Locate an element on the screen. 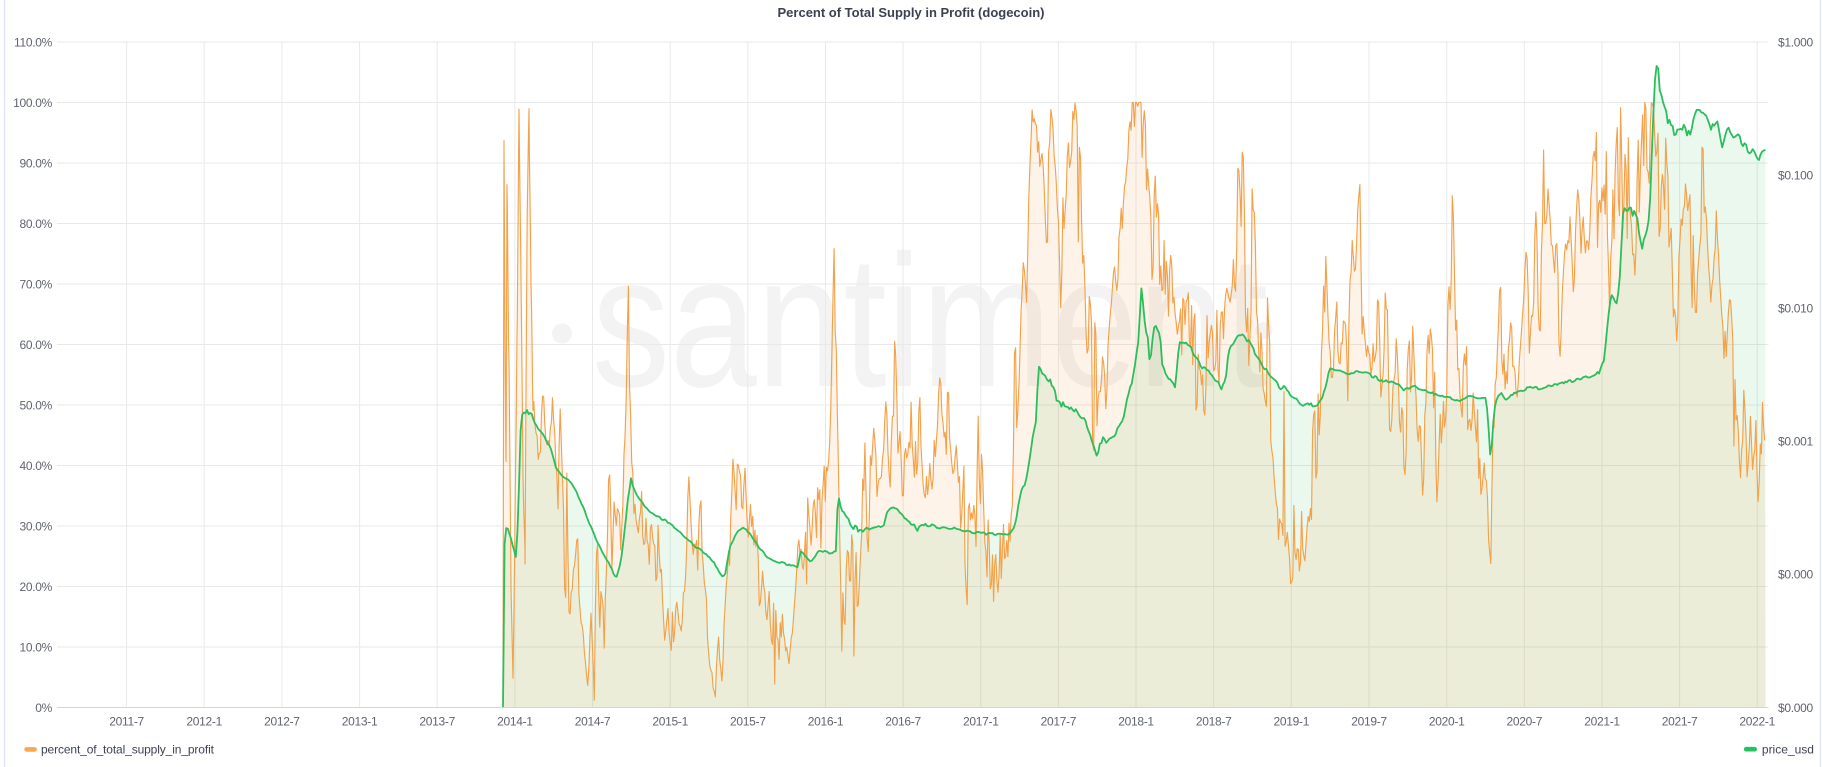 This screenshot has height=767, width=1822. svg-text: 2012-1 is located at coordinates (204, 722).